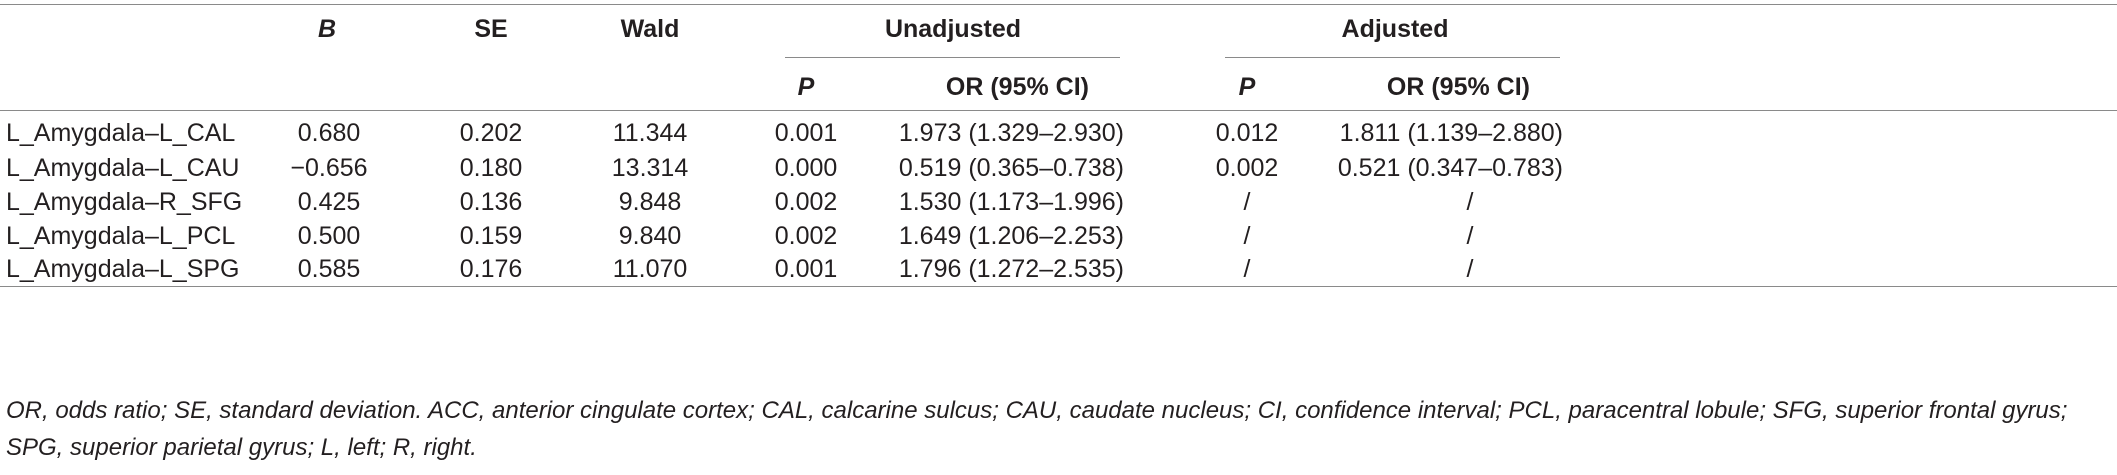  I want to click on cell-se: 0.159, so click(491, 236).